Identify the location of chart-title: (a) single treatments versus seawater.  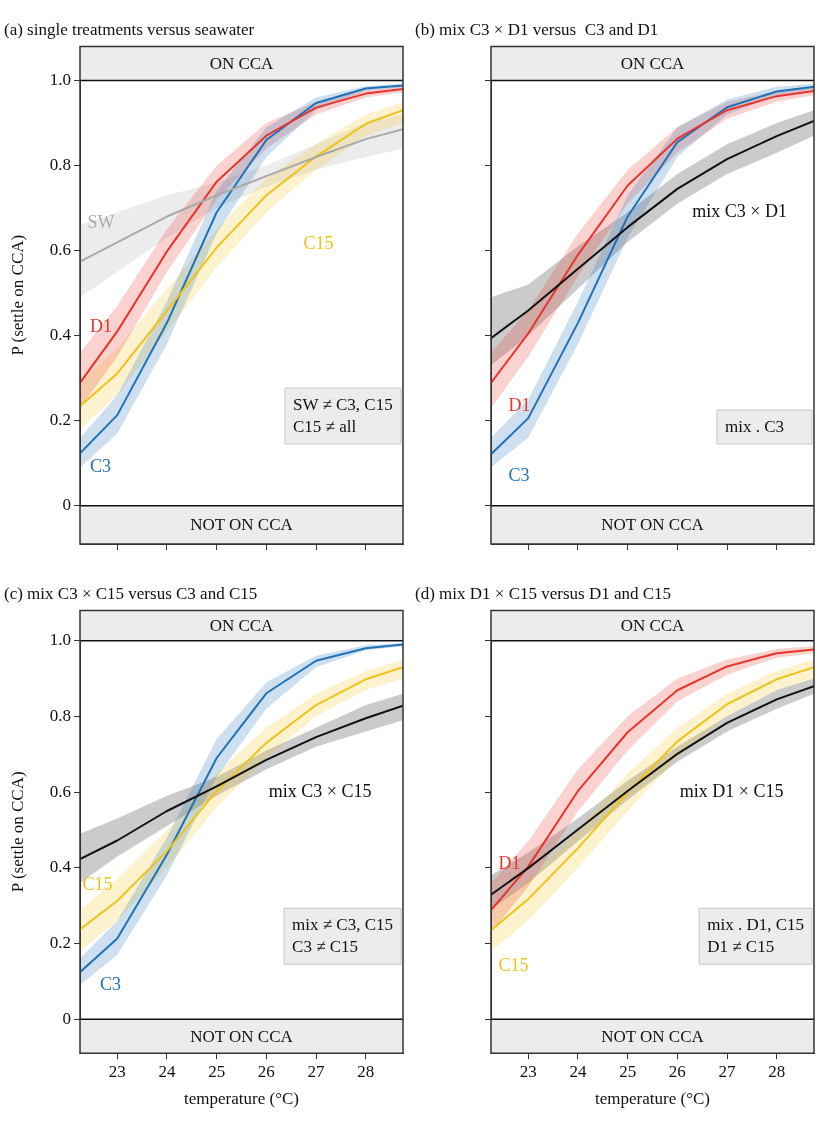
(129, 29).